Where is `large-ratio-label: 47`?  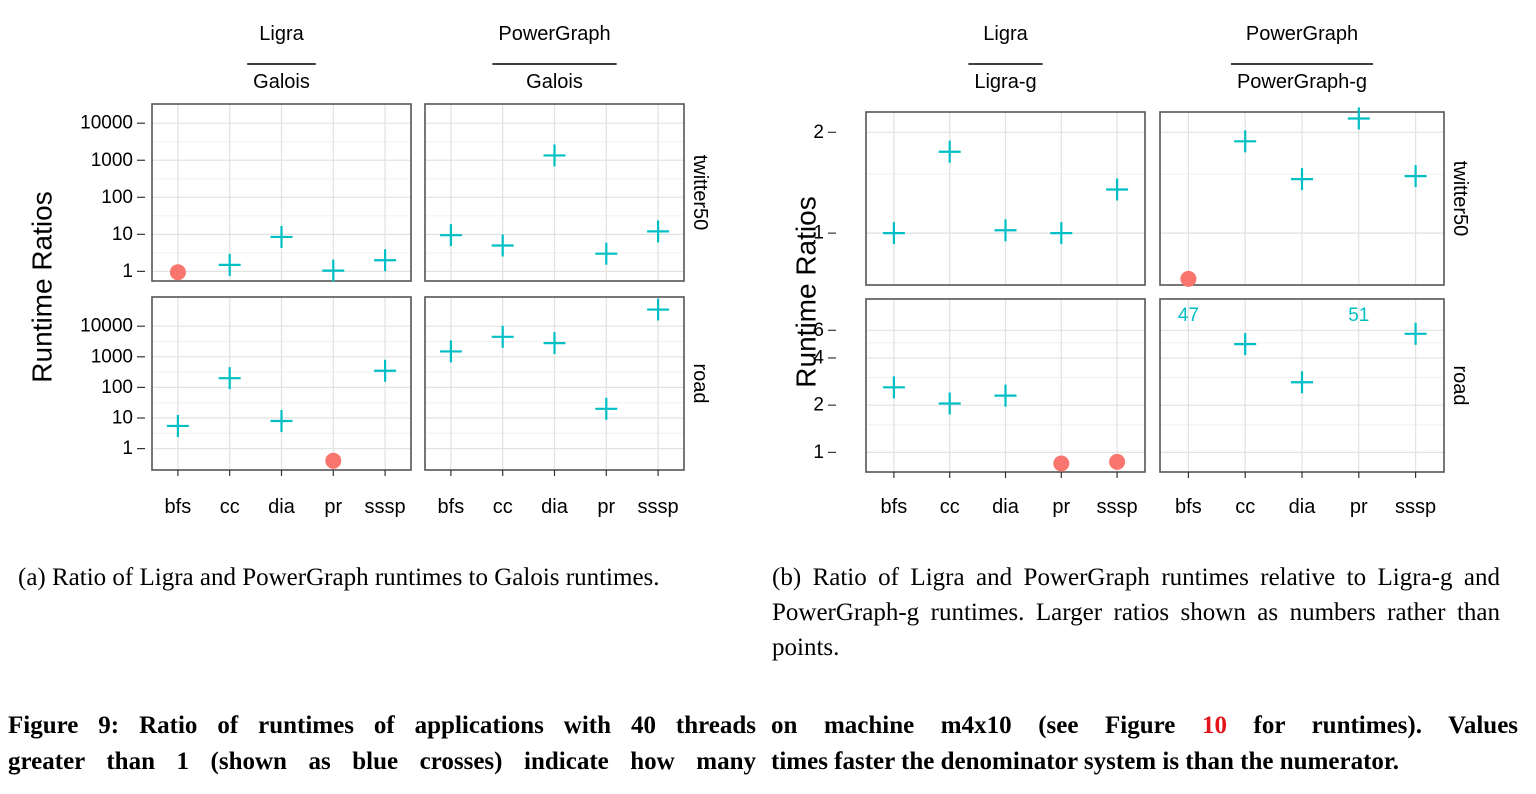 large-ratio-label: 47 is located at coordinates (1188, 315).